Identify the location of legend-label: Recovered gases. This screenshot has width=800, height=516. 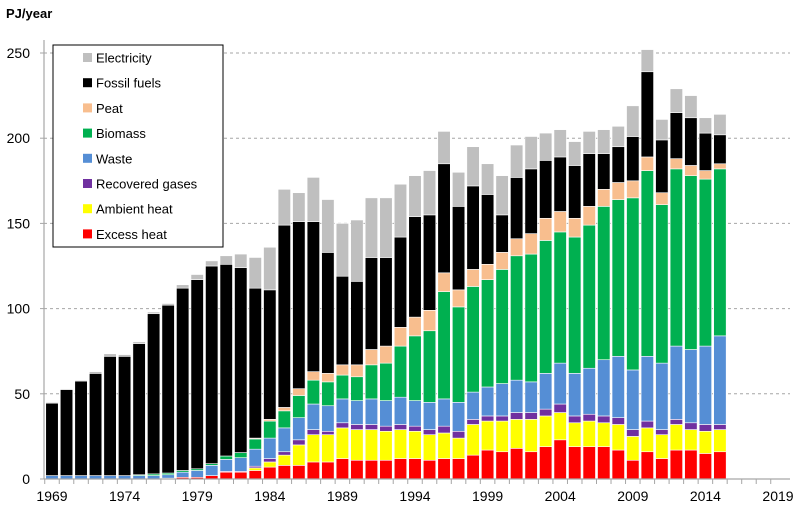
(147, 184).